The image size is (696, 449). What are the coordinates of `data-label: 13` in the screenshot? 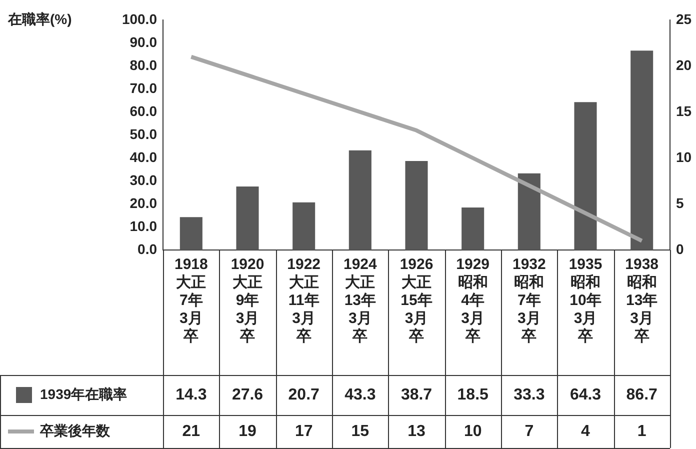 It's located at (417, 431).